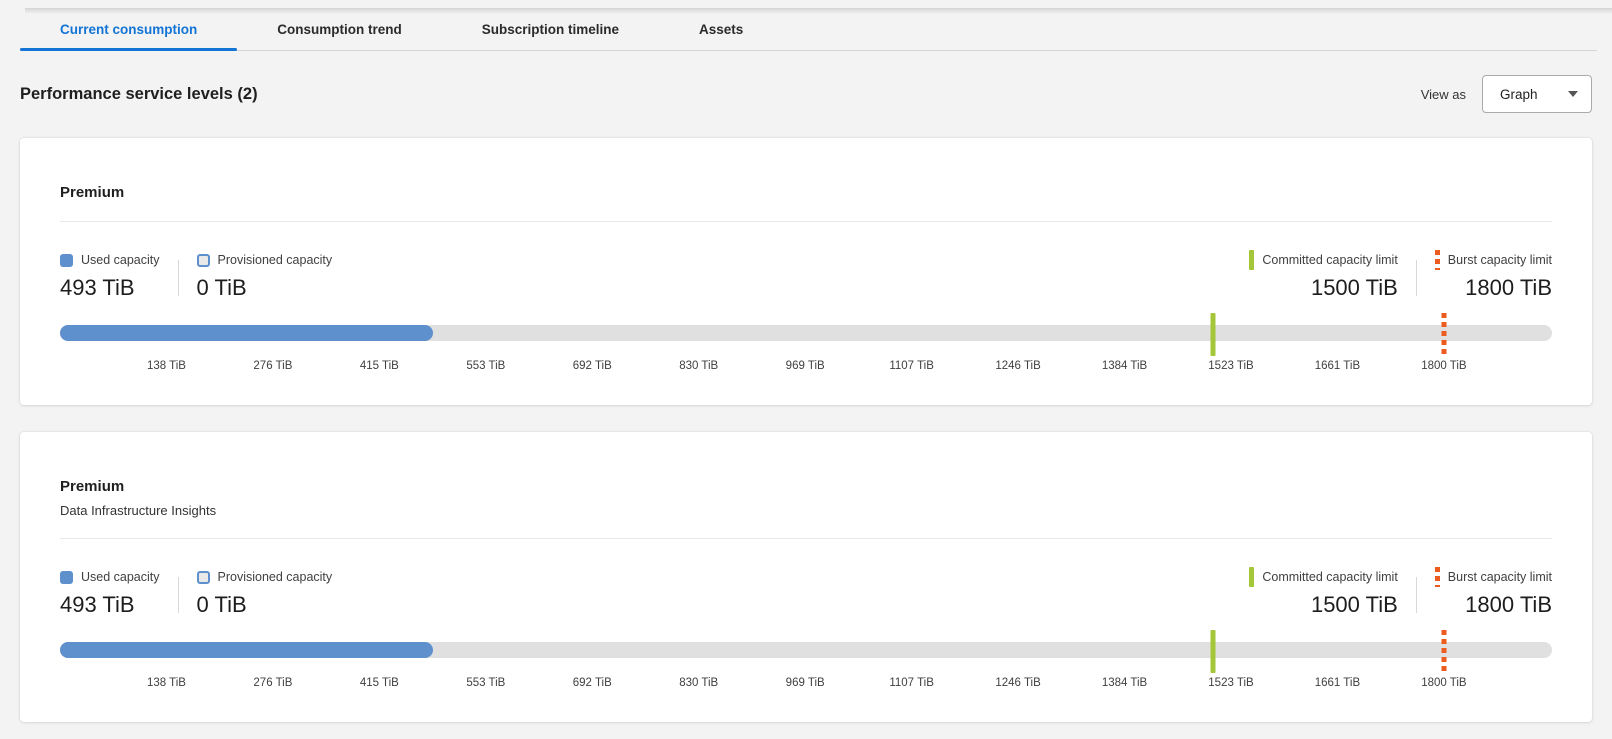  I want to click on view-mode-select: Graph, so click(1537, 94).